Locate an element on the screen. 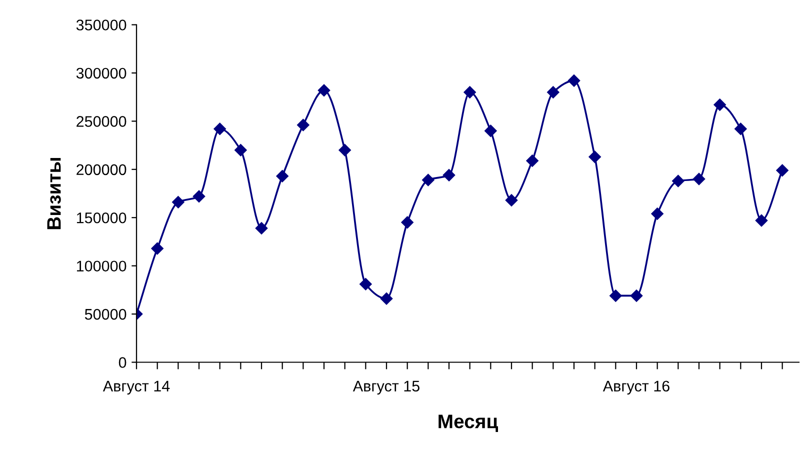 Image resolution: width=803 pixels, height=450 pixels. x-tick-label: Август 16 is located at coordinates (636, 387).